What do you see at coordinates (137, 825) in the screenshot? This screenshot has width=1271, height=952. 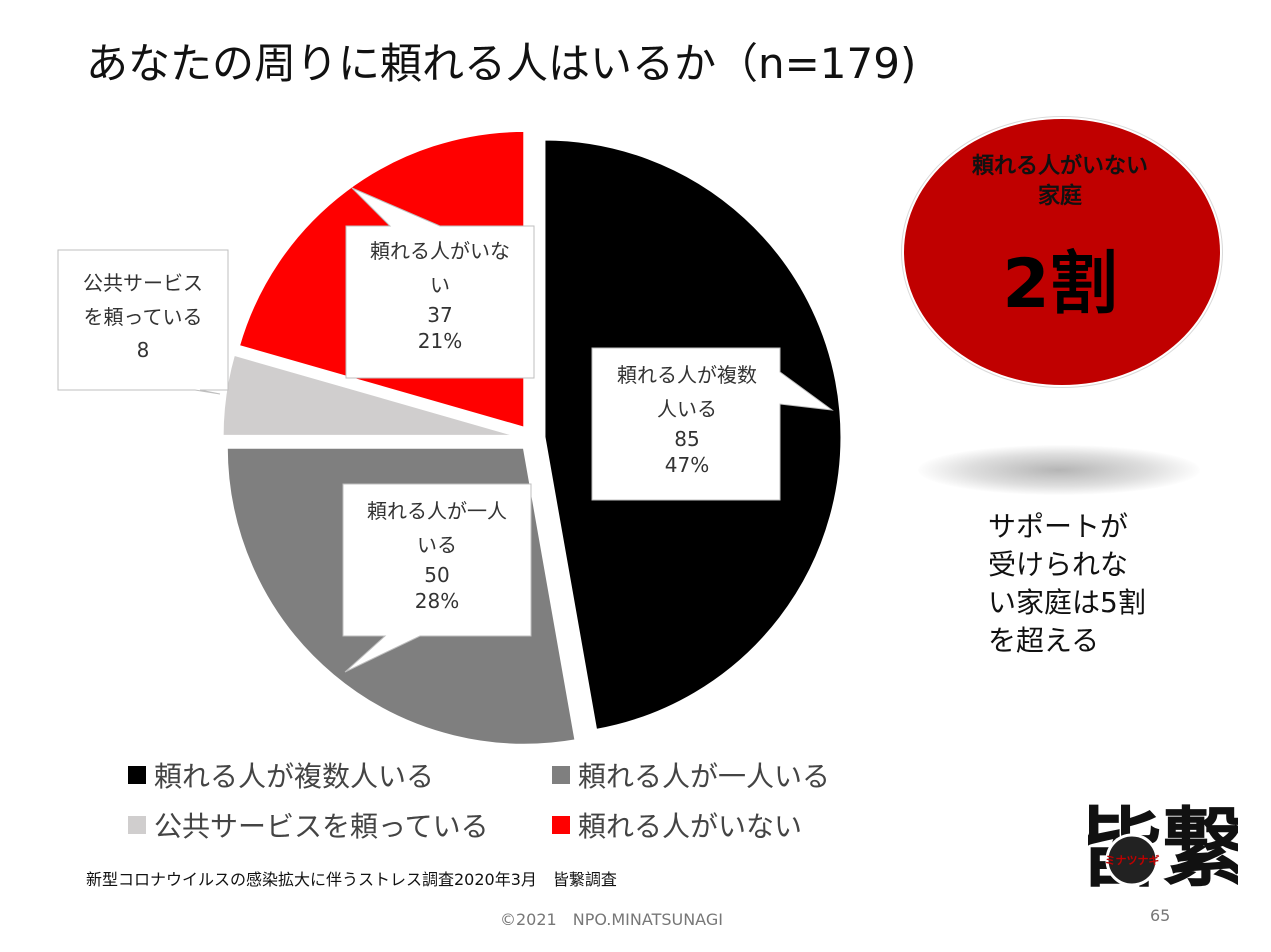 I see `legend-swatch-public` at bounding box center [137, 825].